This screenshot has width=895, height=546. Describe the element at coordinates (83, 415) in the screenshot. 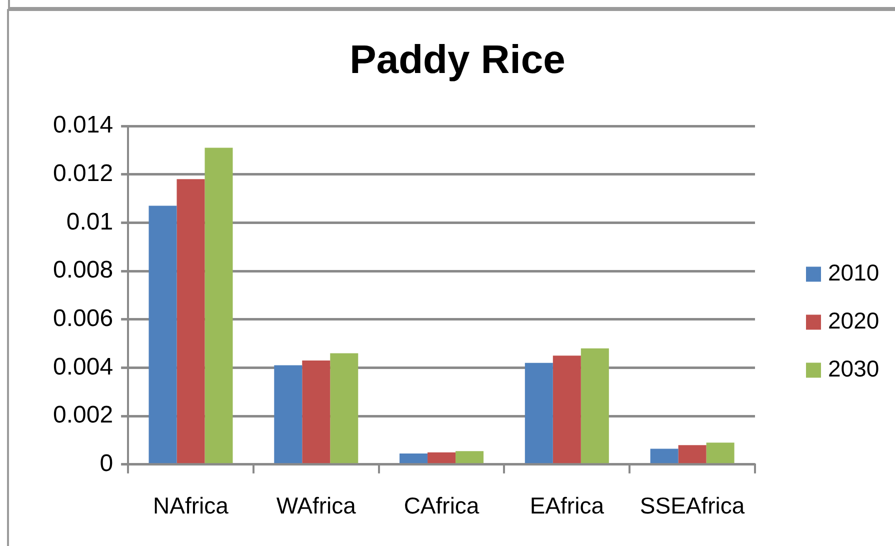

I see `y-tick-label: 0.002` at that location.